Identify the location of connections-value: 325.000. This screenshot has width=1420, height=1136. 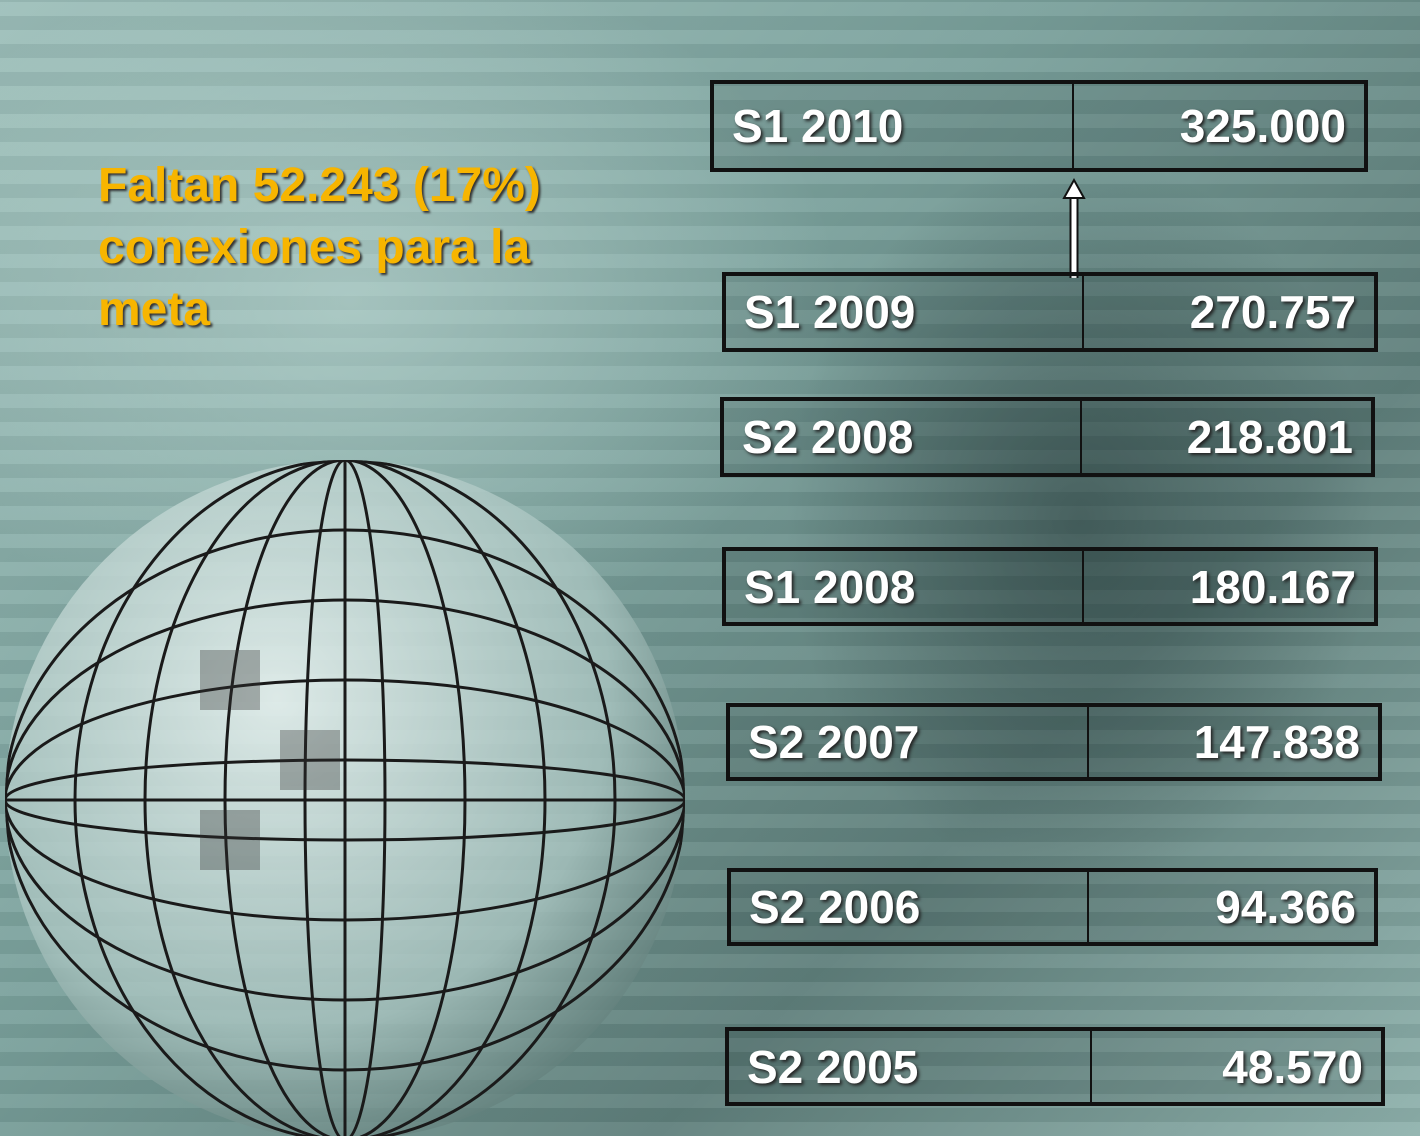
(1262, 126).